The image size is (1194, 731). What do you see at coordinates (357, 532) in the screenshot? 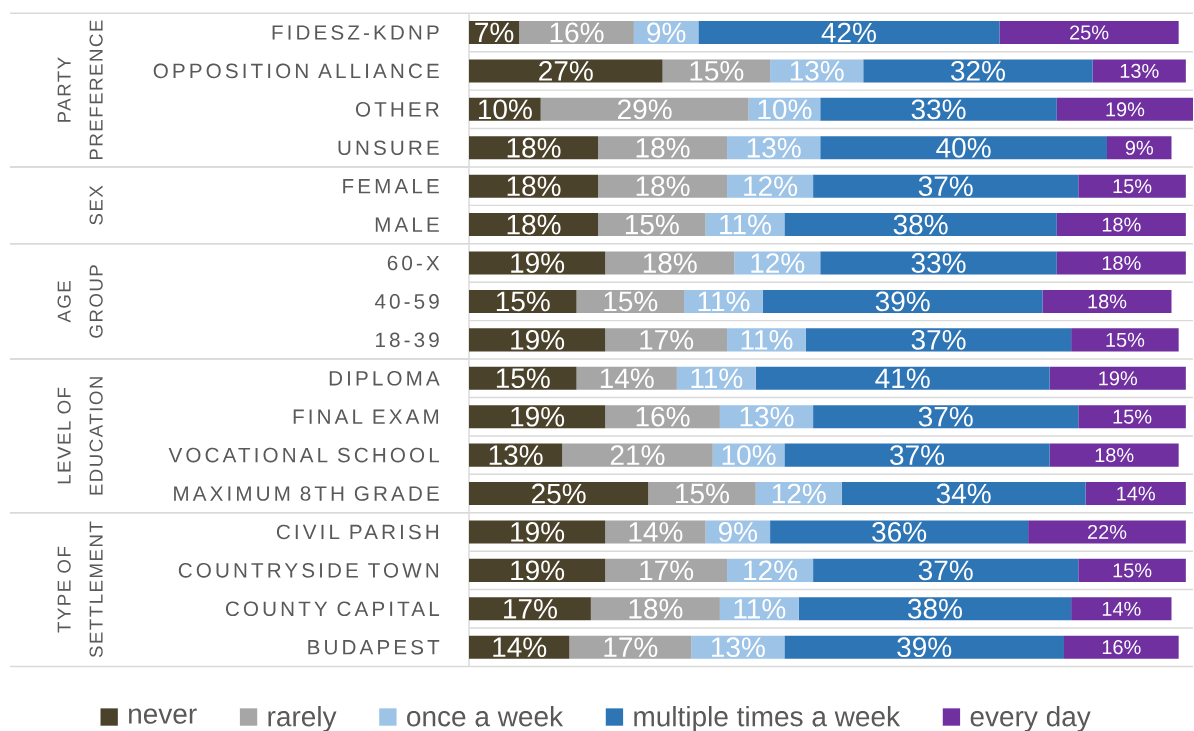
I see `y-tick-label: CIVIL PARISH` at bounding box center [357, 532].